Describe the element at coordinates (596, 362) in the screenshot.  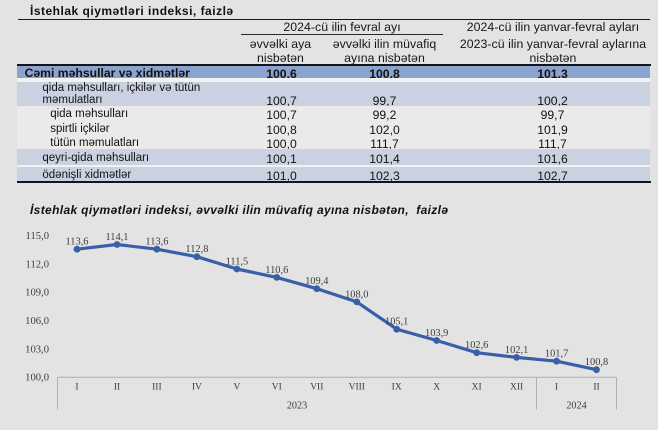
I see `svg-text: 100,8` at that location.